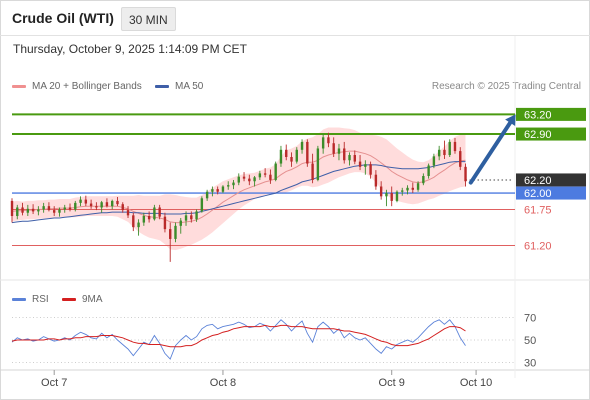 The height and width of the screenshot is (400, 590). I want to click on rsi-swatch, so click(19, 299).